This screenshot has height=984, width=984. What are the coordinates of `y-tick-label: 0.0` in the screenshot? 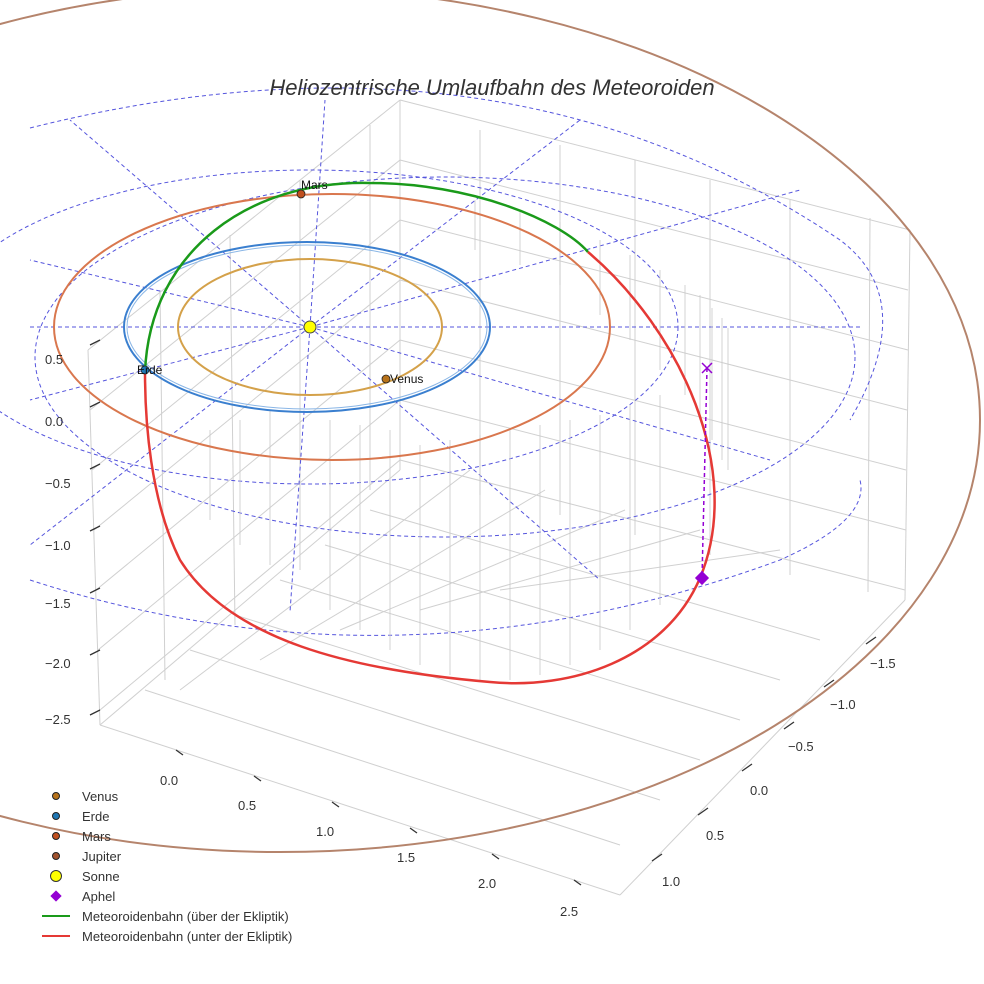 It's located at (169, 780).